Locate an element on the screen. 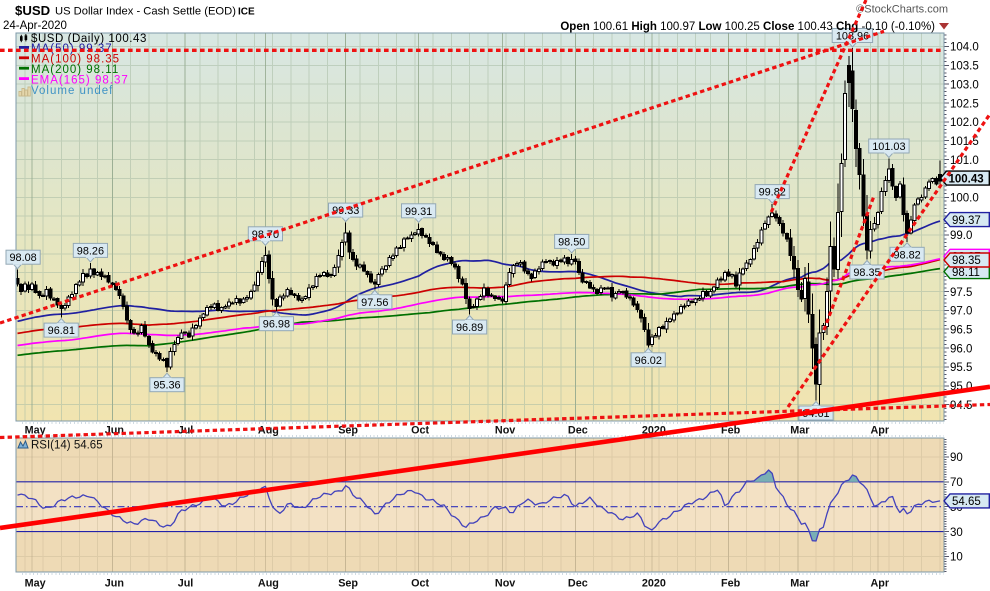 The width and height of the screenshot is (990, 591). svg-text: 96.5 is located at coordinates (961, 330).